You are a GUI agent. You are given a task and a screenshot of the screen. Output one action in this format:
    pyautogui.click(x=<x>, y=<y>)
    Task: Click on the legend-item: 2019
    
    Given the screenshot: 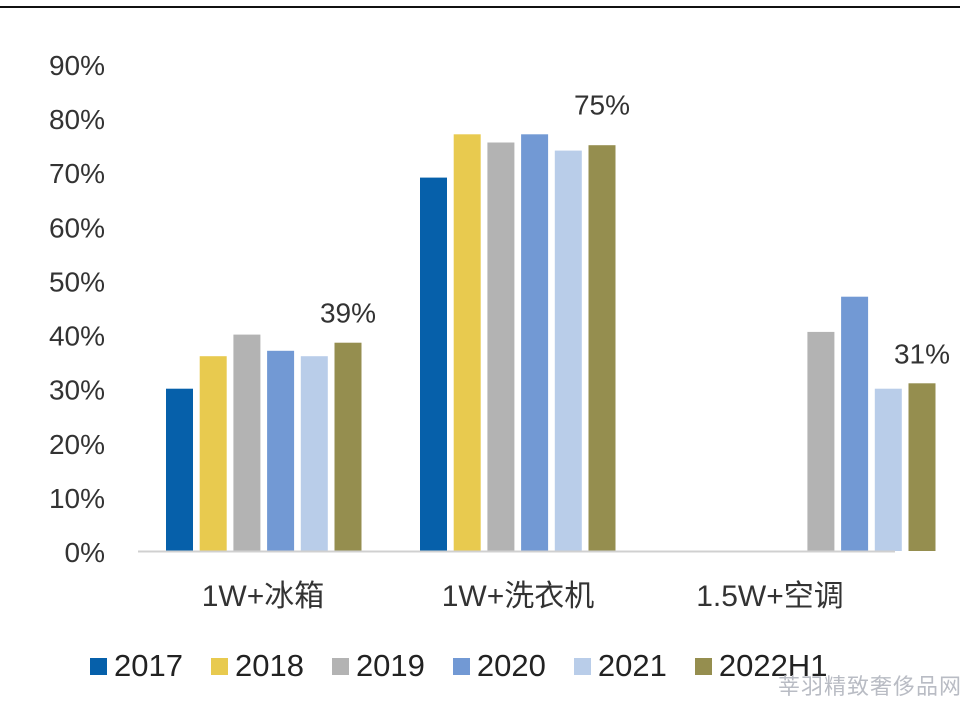 What is the action you would take?
    pyautogui.click(x=378, y=666)
    